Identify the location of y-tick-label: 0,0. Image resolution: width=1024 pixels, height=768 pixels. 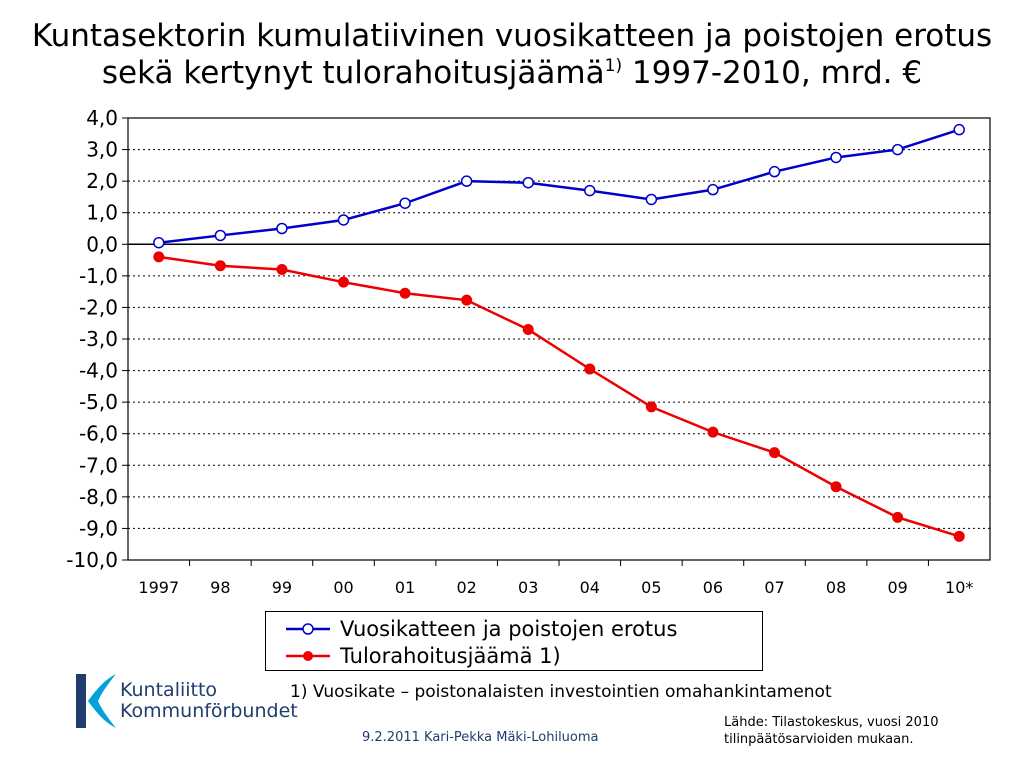
(102, 244).